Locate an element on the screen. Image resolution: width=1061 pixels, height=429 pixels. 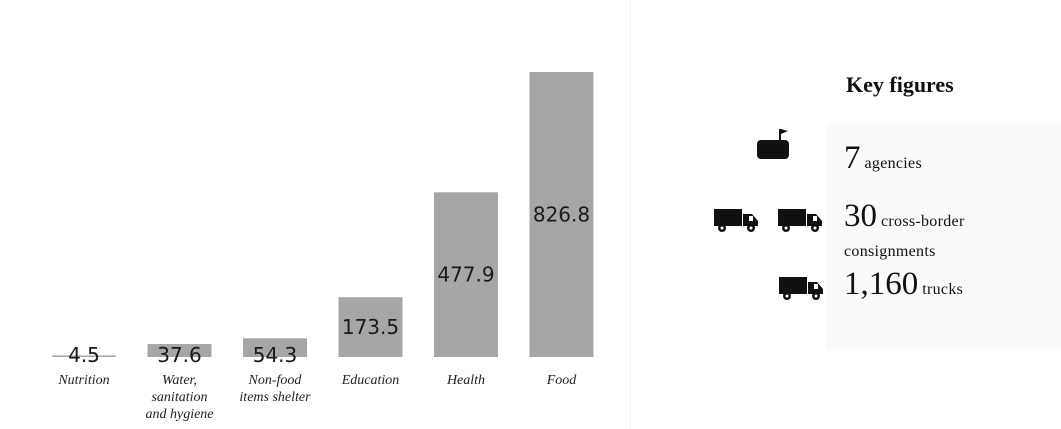
category-label: Water, is located at coordinates (179, 380).